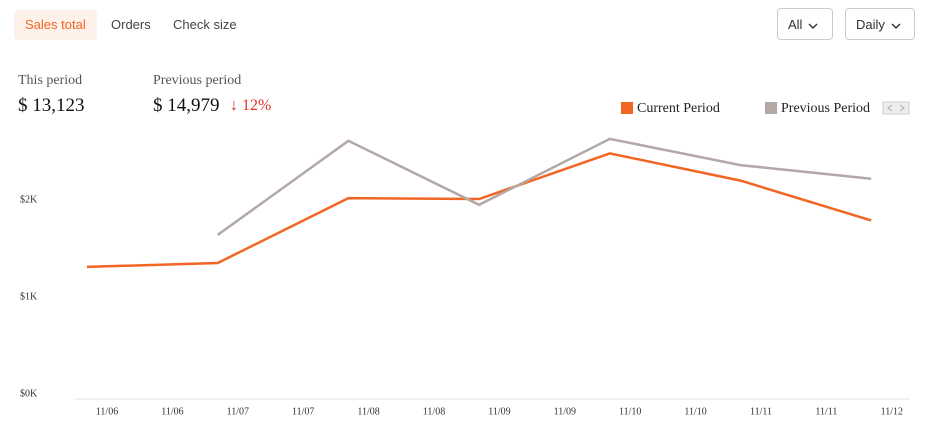 The height and width of the screenshot is (433, 941). Describe the element at coordinates (55, 25) in the screenshot. I see `tab: Sales total` at that location.